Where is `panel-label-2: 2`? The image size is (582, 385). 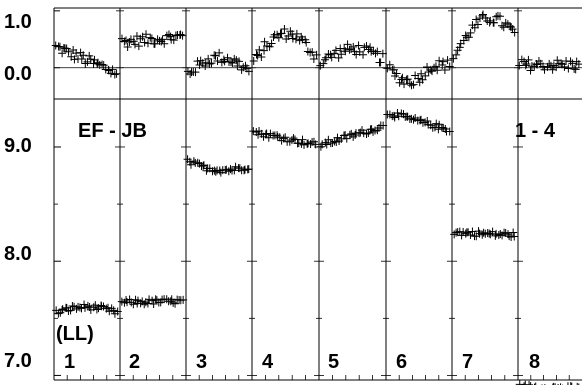
panel-label-2: 2 is located at coordinates (134, 362).